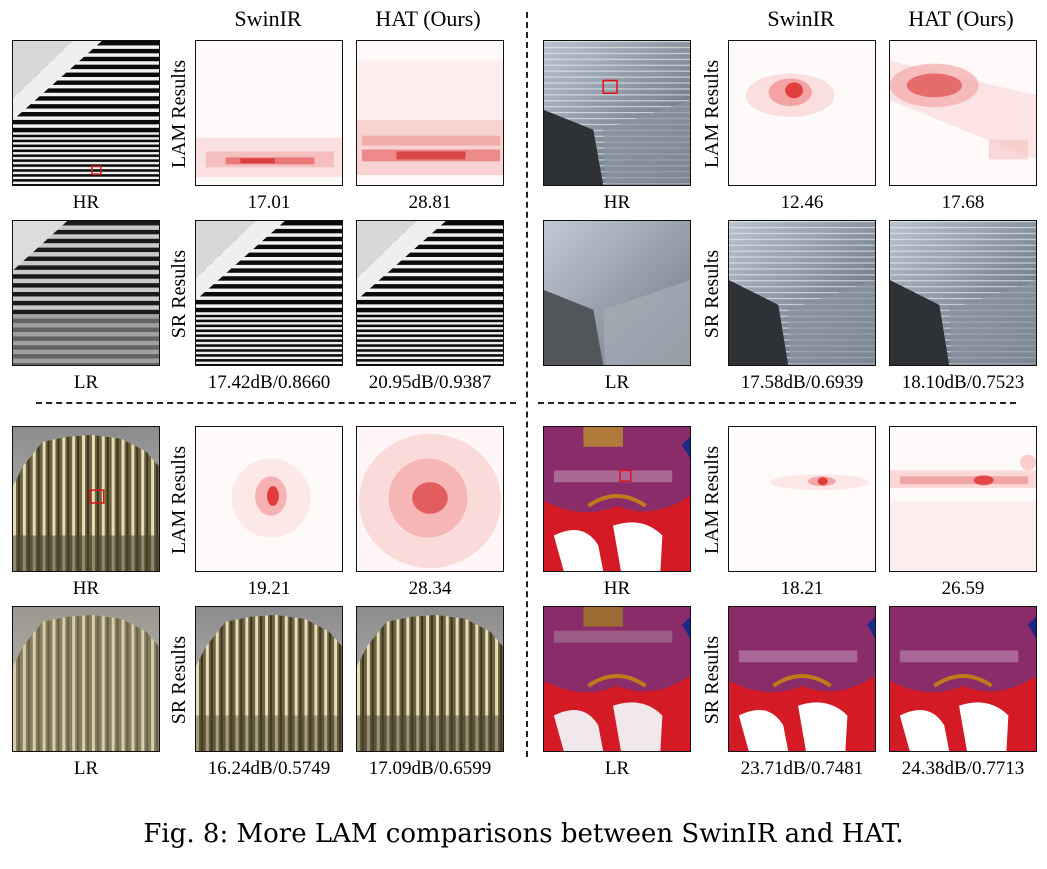 The width and height of the screenshot is (1047, 869). What do you see at coordinates (269, 768) in the screenshot?
I see `sr-metrics-swinir-tower: 16.24dB/0.5749` at bounding box center [269, 768].